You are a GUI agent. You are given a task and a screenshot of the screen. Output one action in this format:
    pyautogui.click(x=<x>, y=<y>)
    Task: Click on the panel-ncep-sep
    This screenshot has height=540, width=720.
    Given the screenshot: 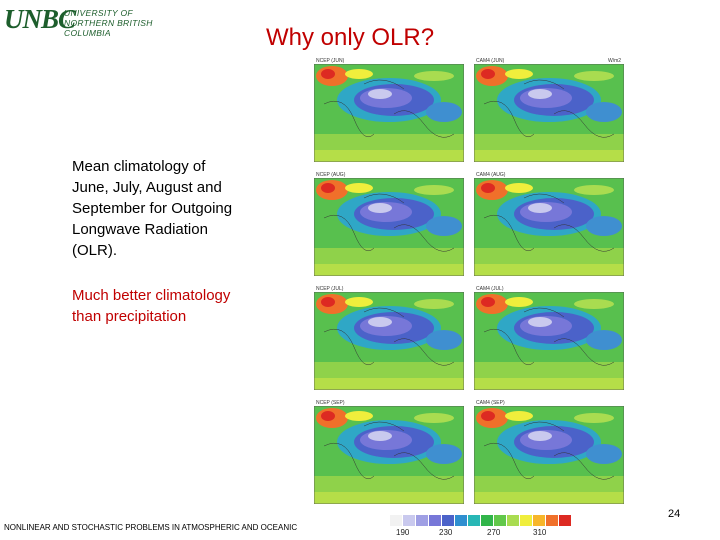 What is the action you would take?
    pyautogui.click(x=389, y=455)
    